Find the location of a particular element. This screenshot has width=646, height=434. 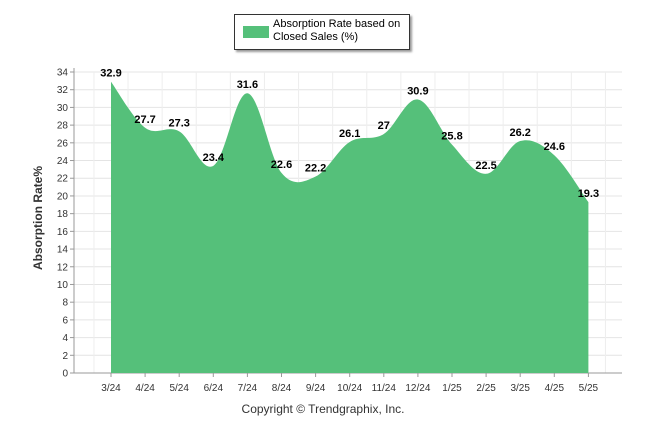

y-tick-label: 22 is located at coordinates (63, 179).